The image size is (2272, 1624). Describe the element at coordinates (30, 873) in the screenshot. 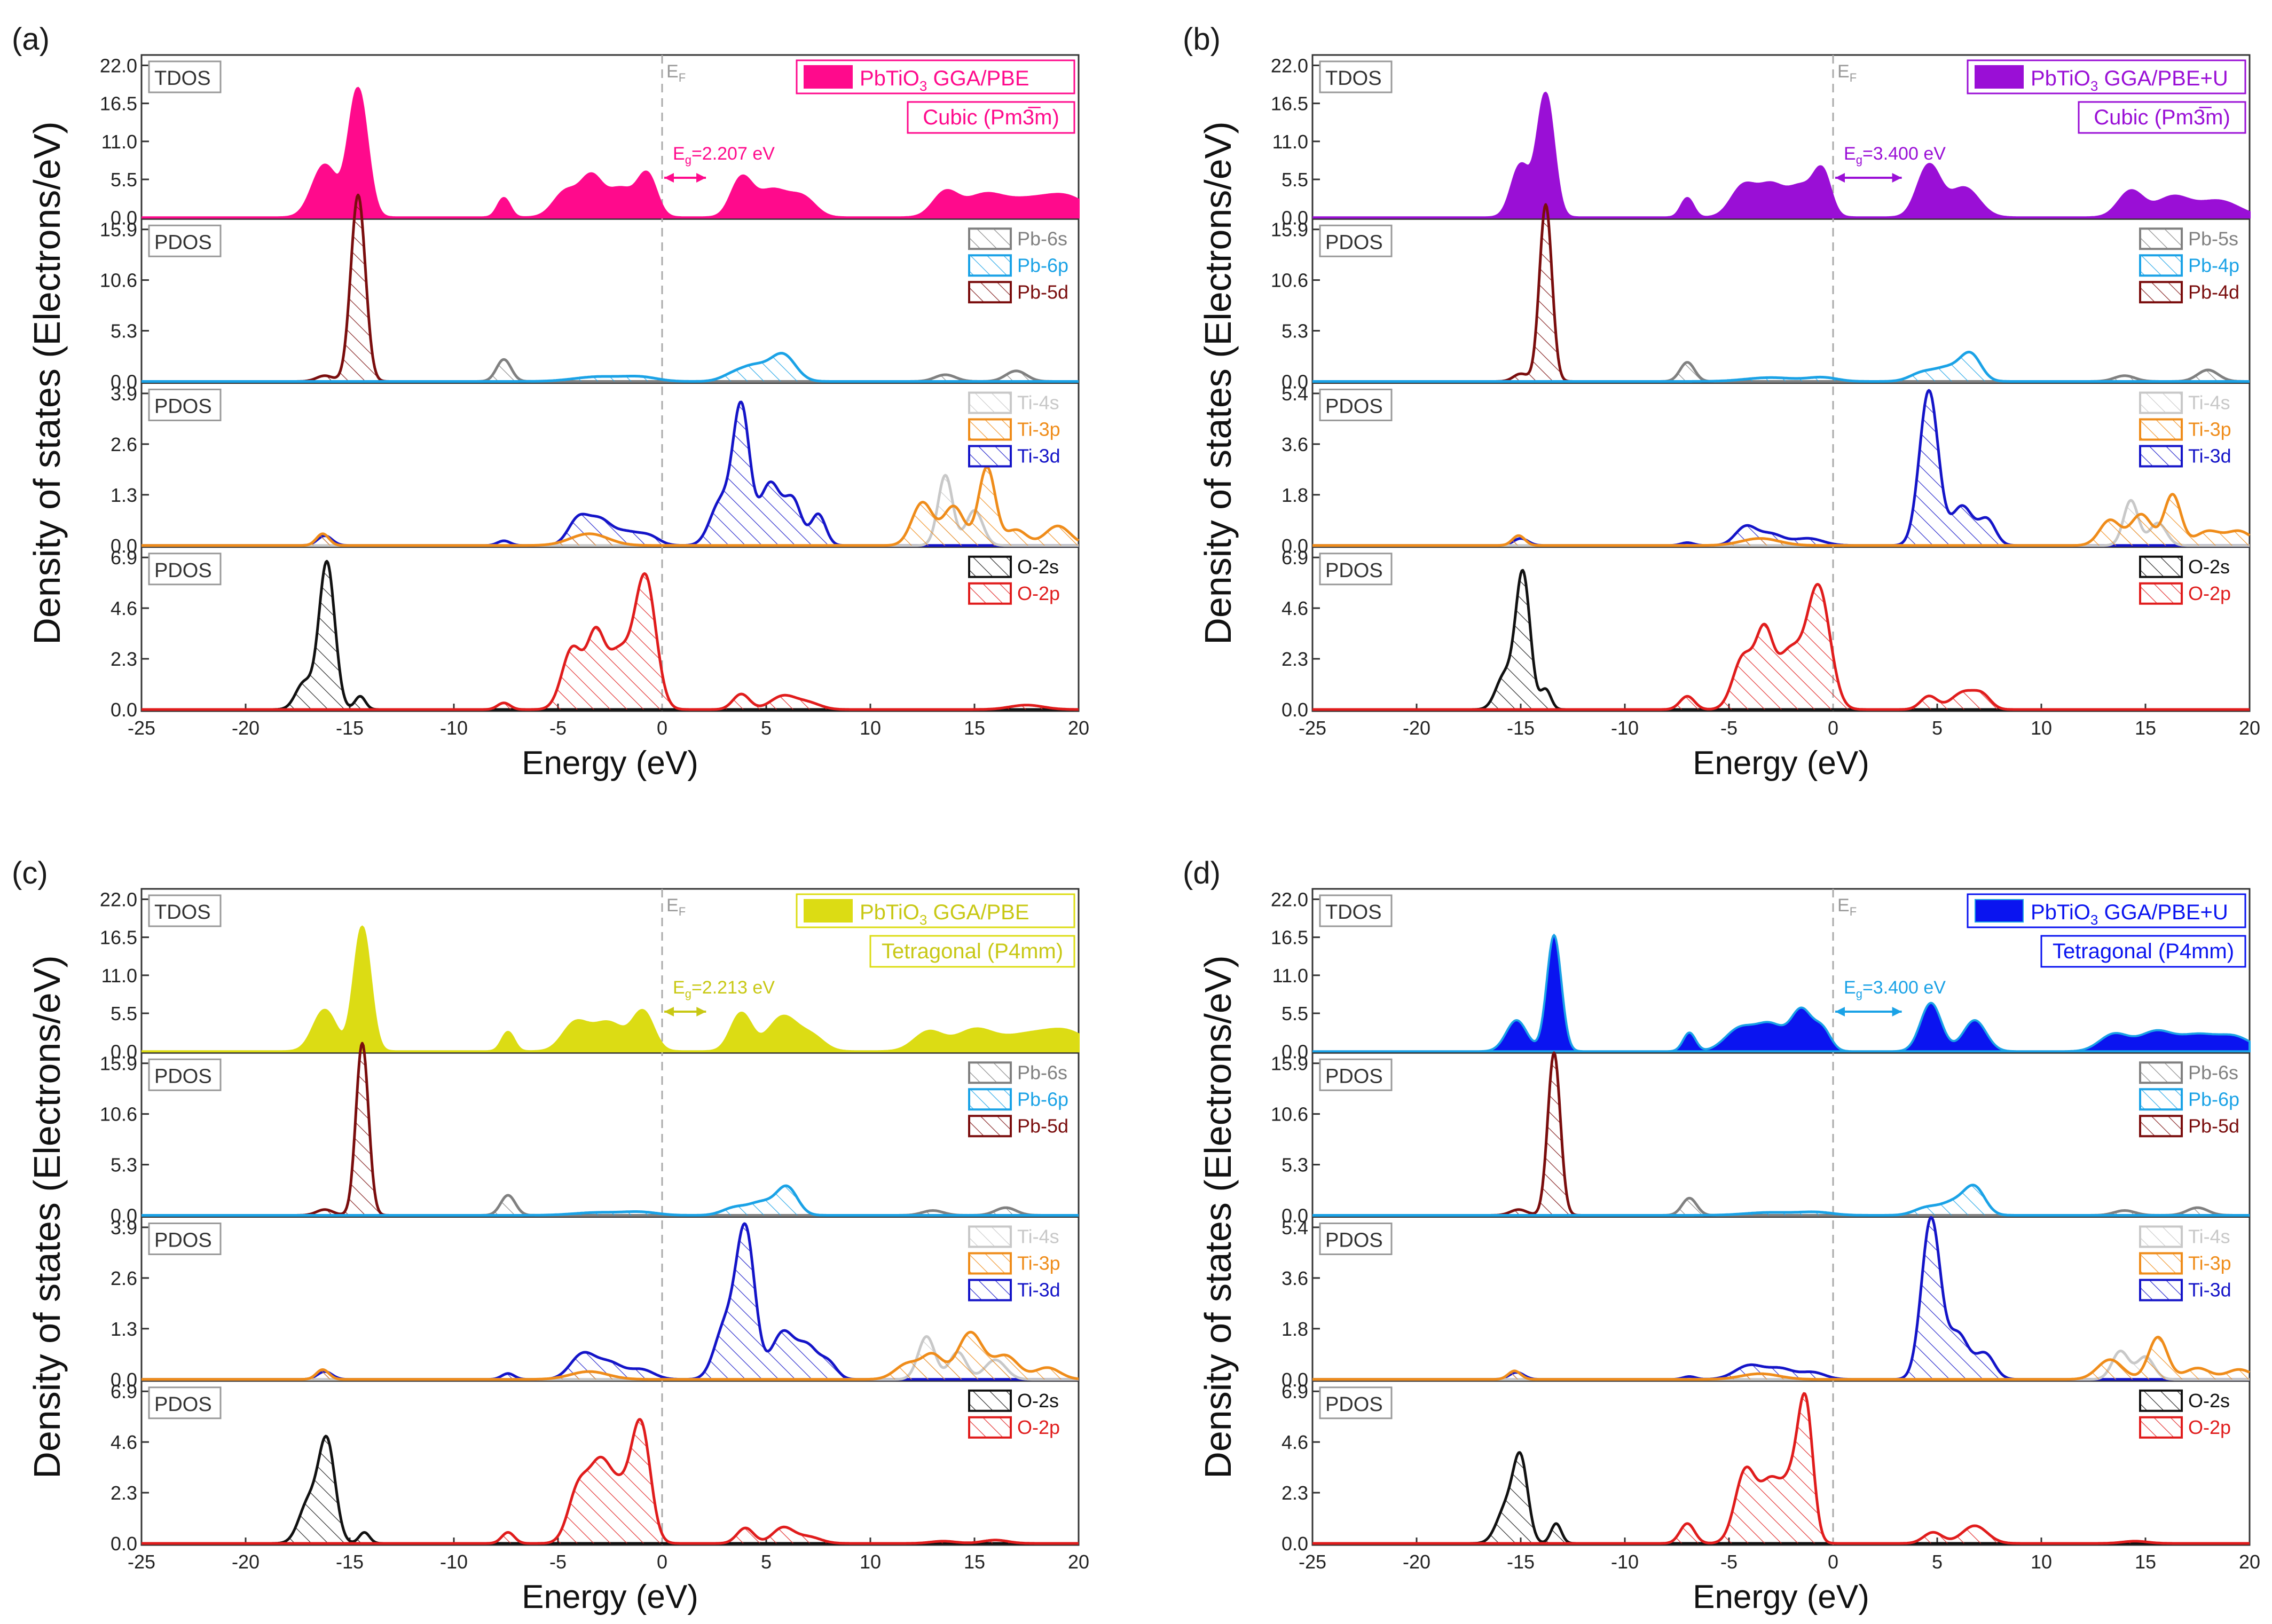

I see `panel-label: (c)` at that location.